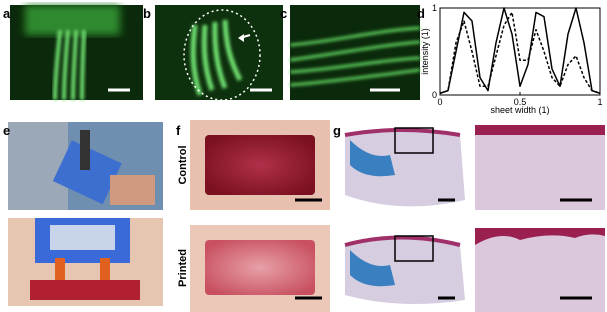  Describe the element at coordinates (147, 13) in the screenshot. I see `panel-label: b` at that location.